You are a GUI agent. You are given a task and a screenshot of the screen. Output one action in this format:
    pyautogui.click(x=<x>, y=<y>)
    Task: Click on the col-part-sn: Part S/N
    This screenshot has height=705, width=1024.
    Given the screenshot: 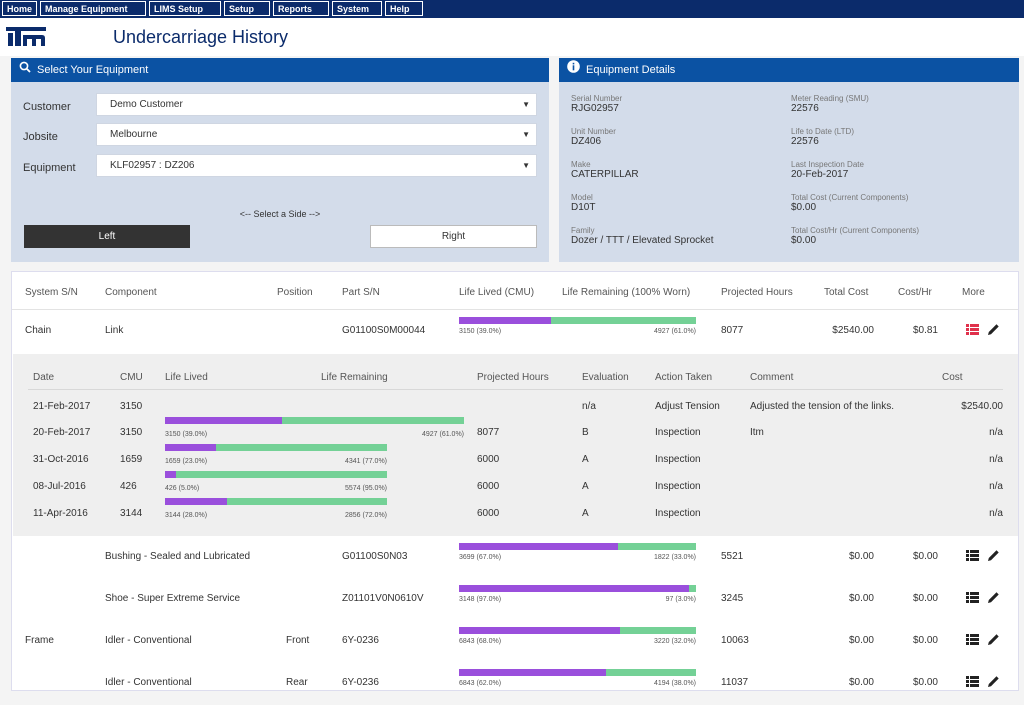 What is the action you would take?
    pyautogui.click(x=361, y=292)
    